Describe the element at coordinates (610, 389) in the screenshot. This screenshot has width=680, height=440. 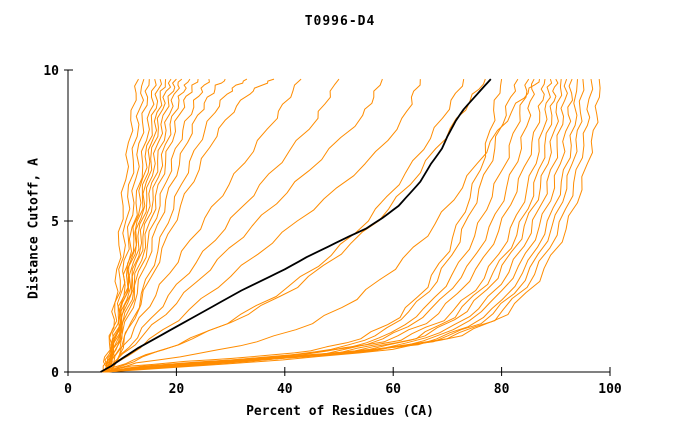
I see `x-tick-label: 100` at that location.